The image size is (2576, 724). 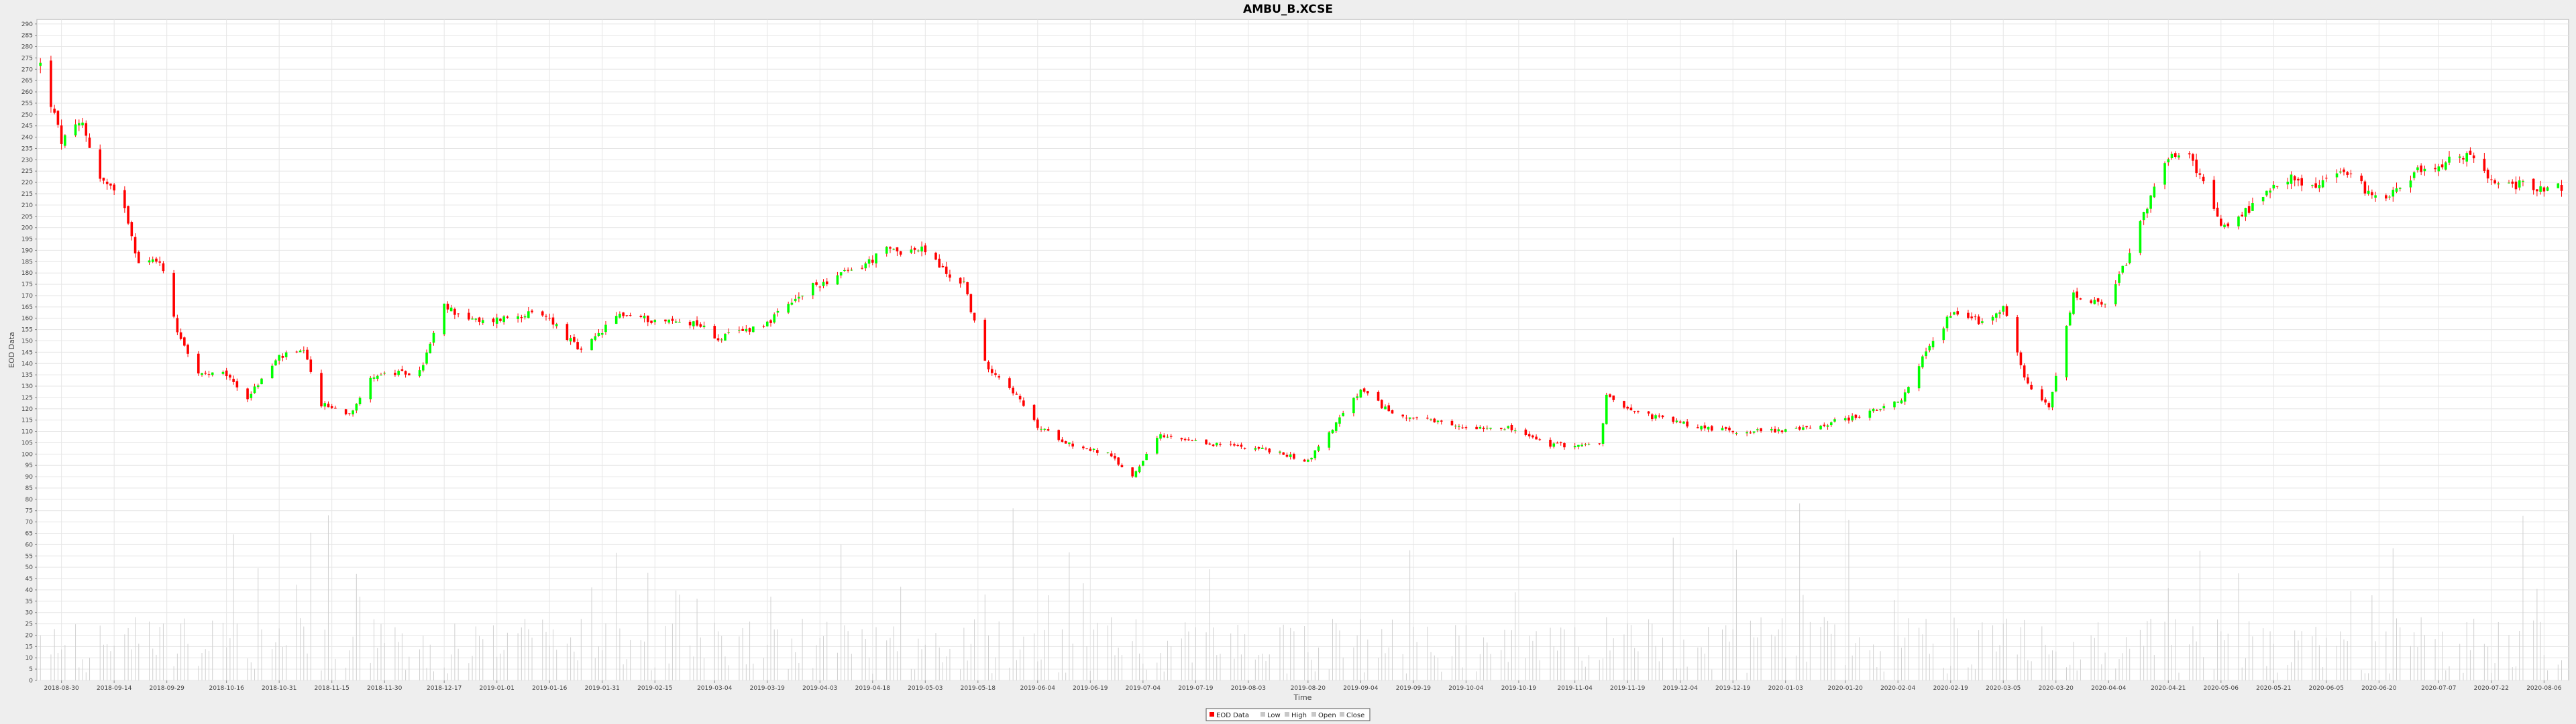 I want to click on x-tick-label: 2019-12-04, so click(x=1681, y=688).